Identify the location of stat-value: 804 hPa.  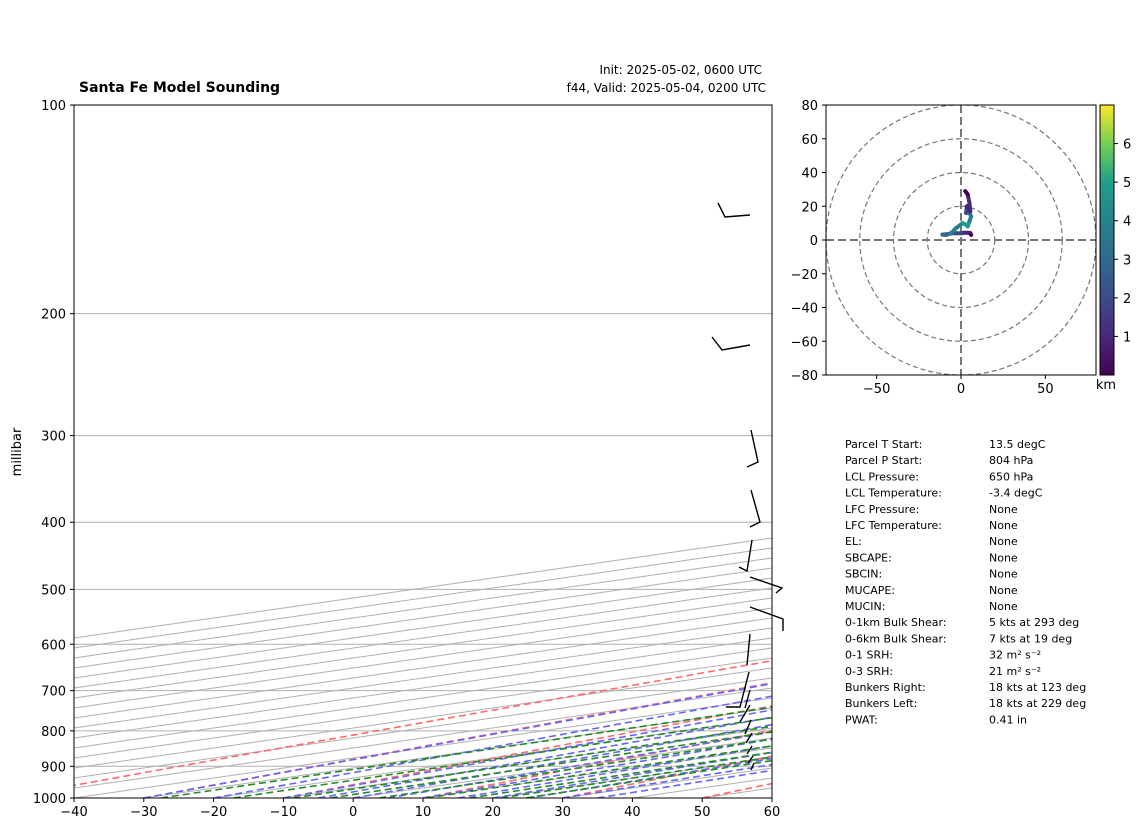
(1011, 460).